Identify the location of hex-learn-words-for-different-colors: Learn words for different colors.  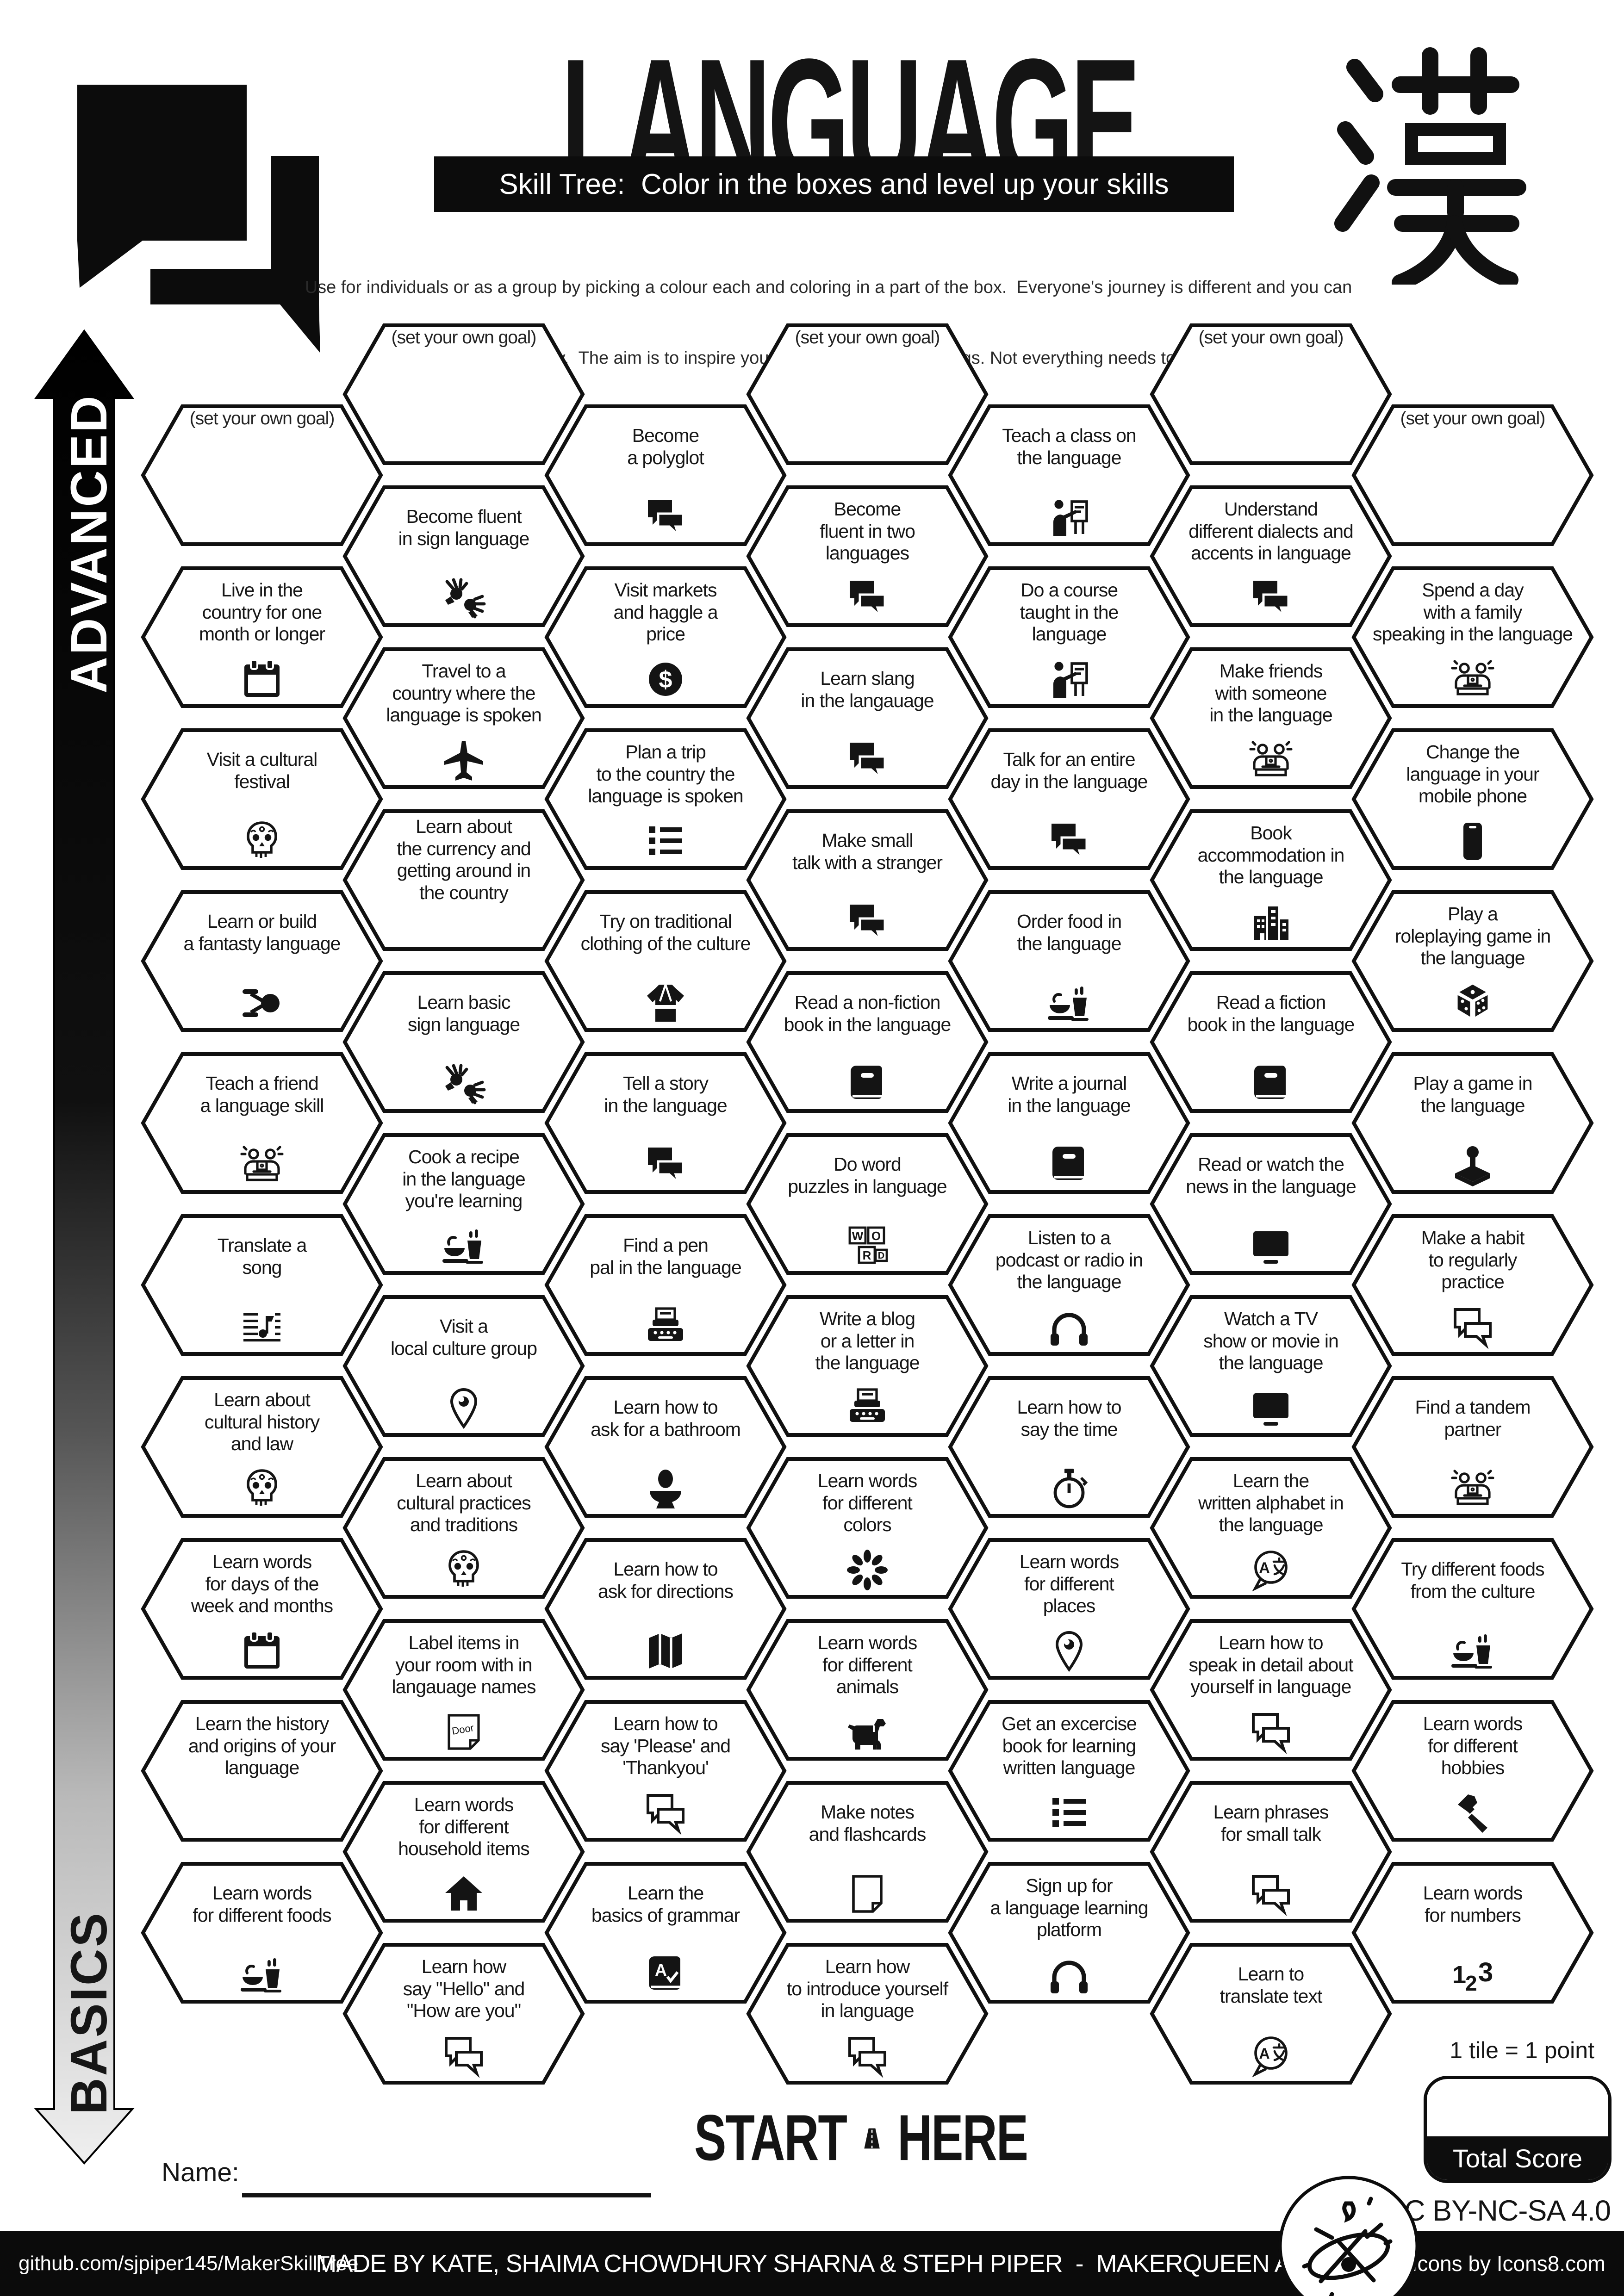
(867, 1528).